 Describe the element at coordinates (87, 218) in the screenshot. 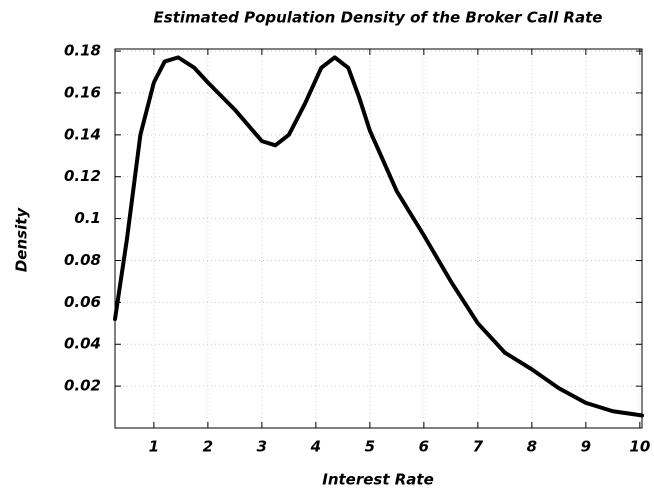

I see `y-tick-label: 0.1` at that location.